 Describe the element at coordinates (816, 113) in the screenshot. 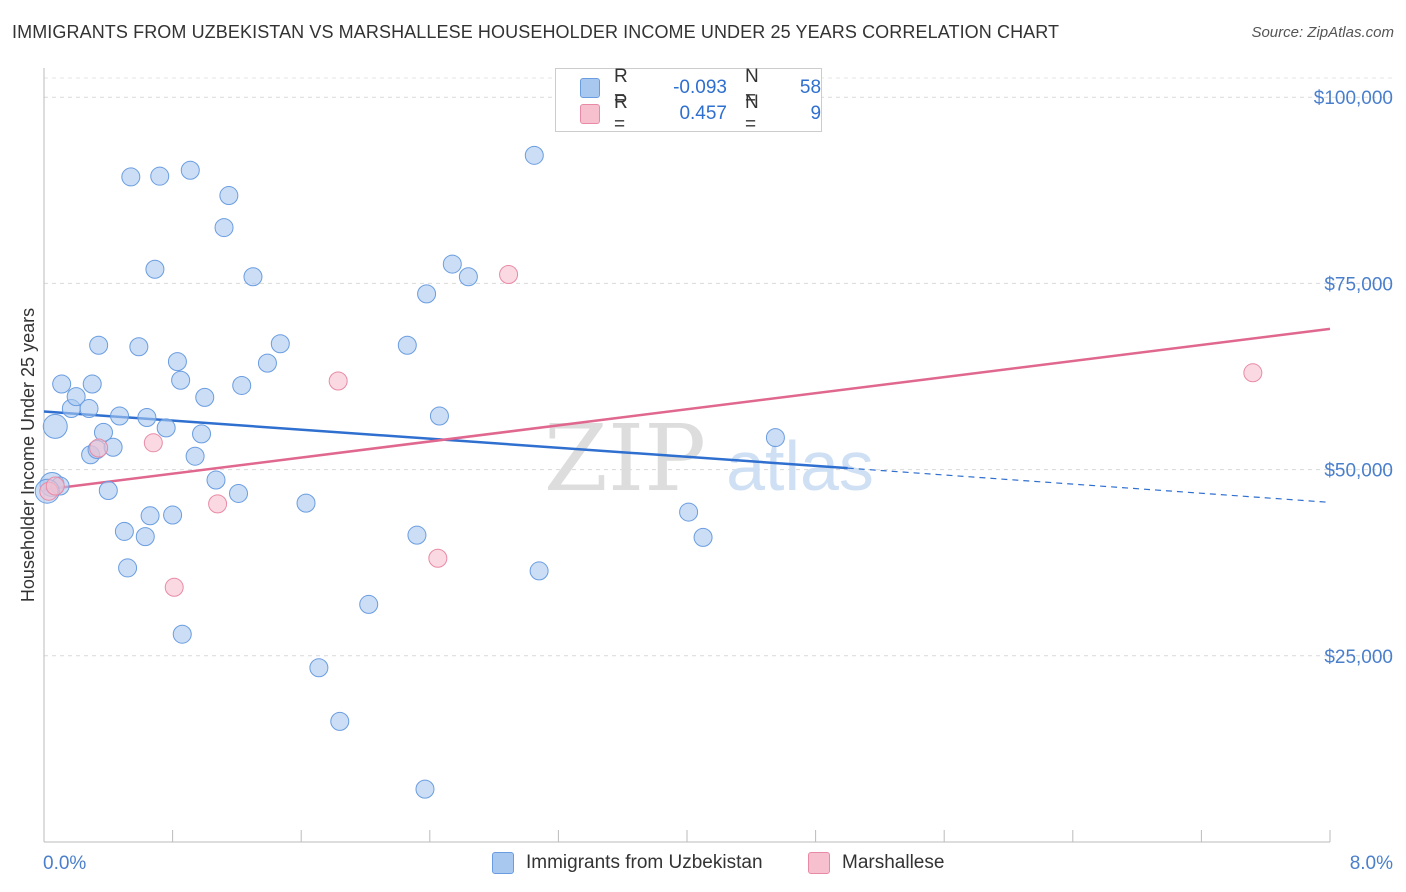

I see `legend-n-value: 9` at that location.